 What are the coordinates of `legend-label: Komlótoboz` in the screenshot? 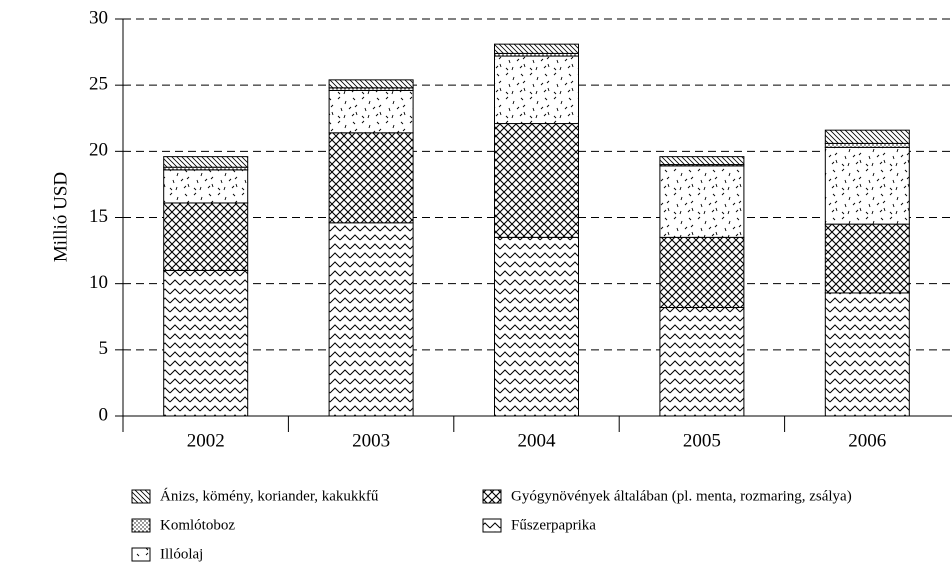 It's located at (197, 525).